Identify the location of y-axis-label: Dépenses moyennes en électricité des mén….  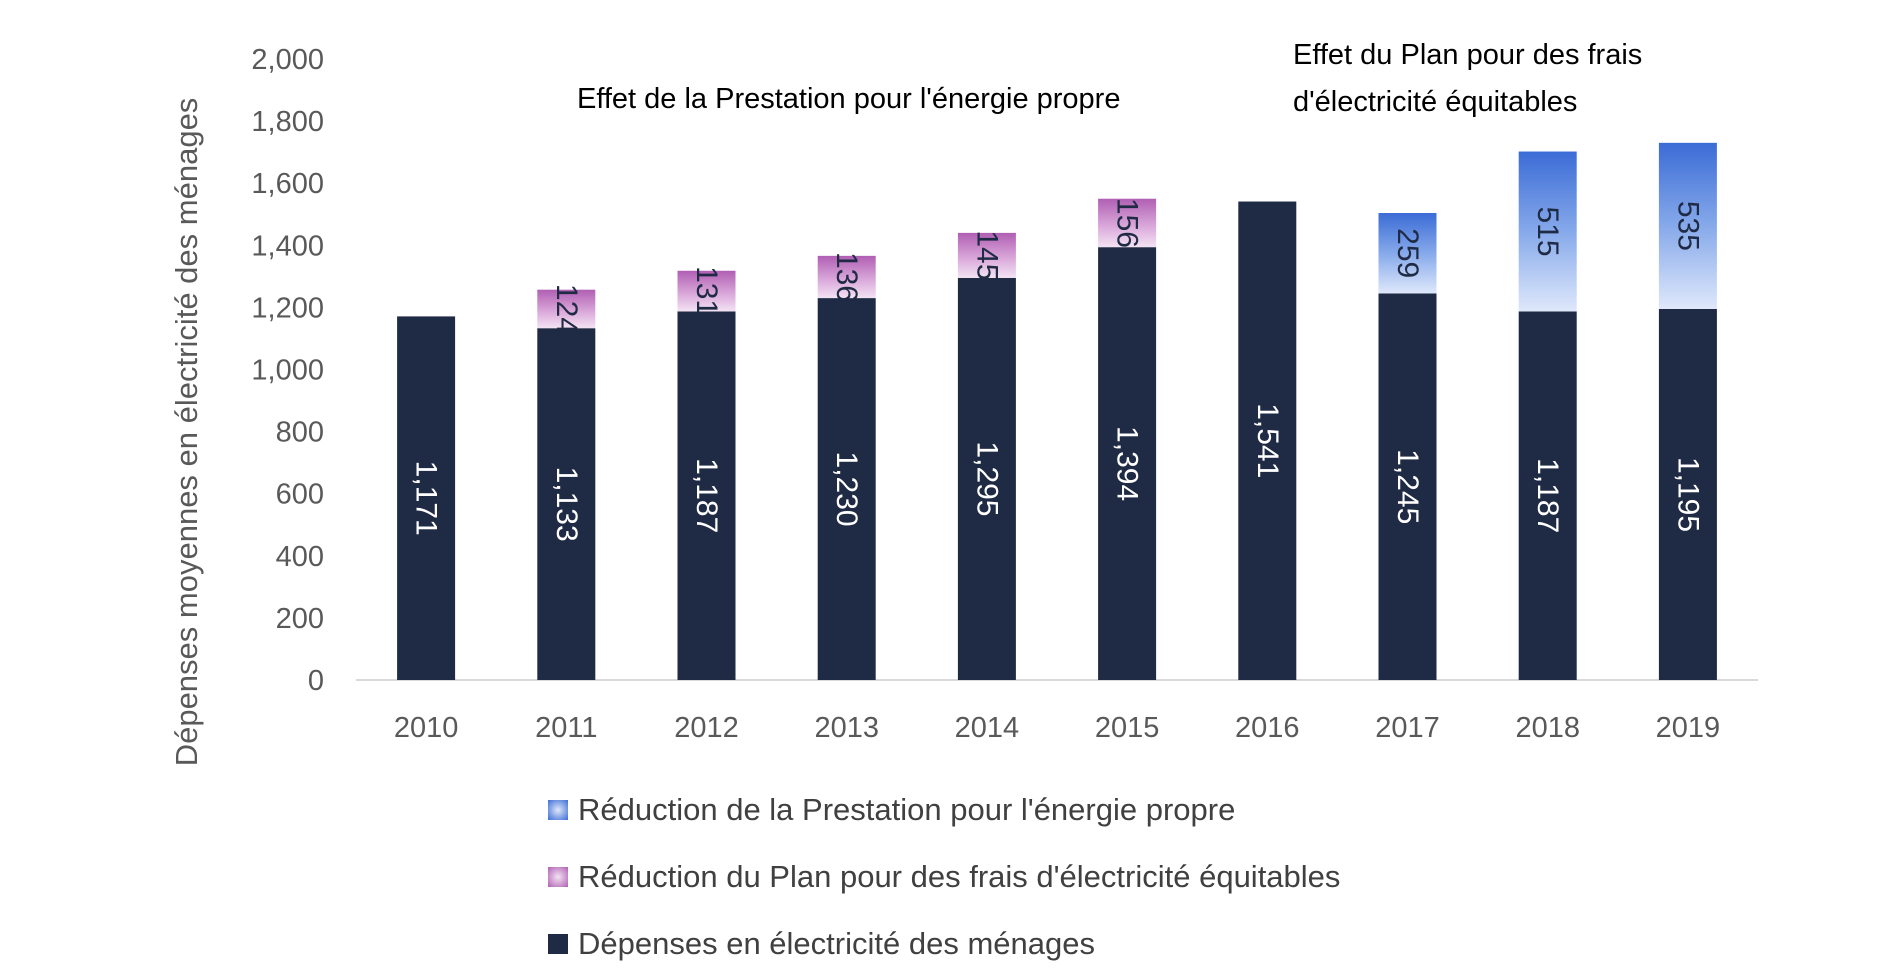
(186, 432).